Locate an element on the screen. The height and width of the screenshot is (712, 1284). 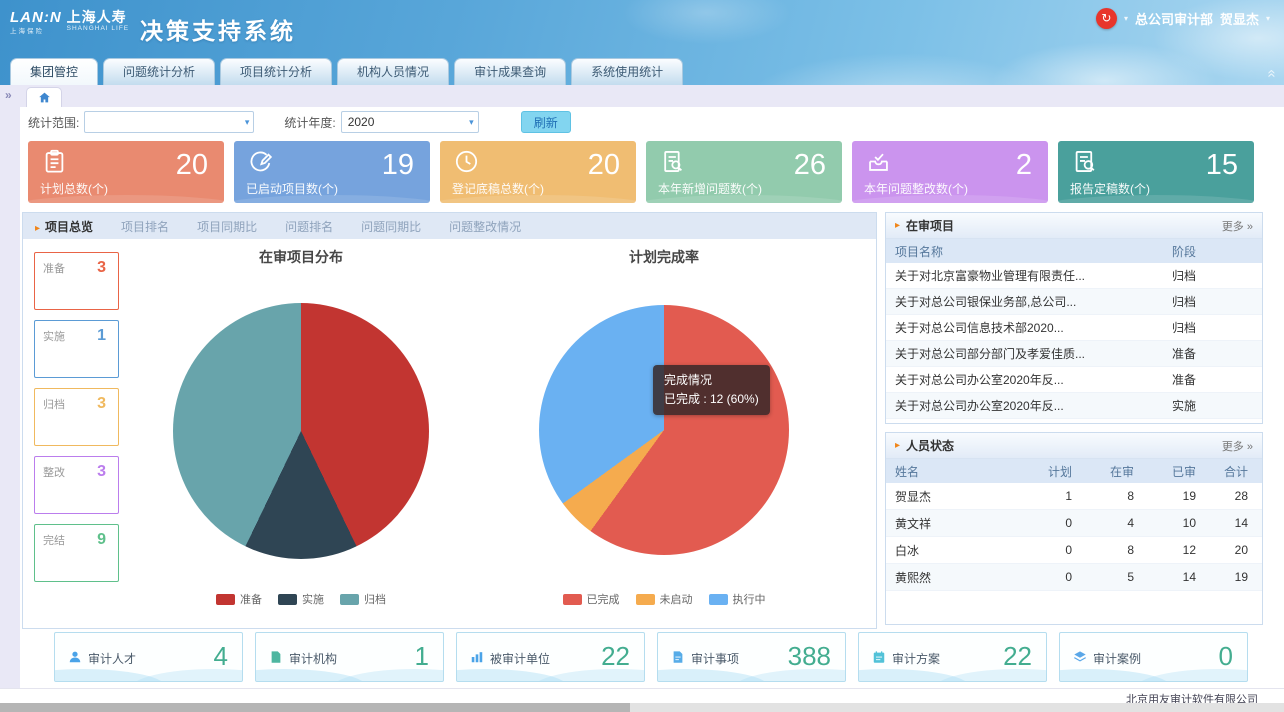
staff-more-link: 更多 » is located at coordinates (1237, 446).